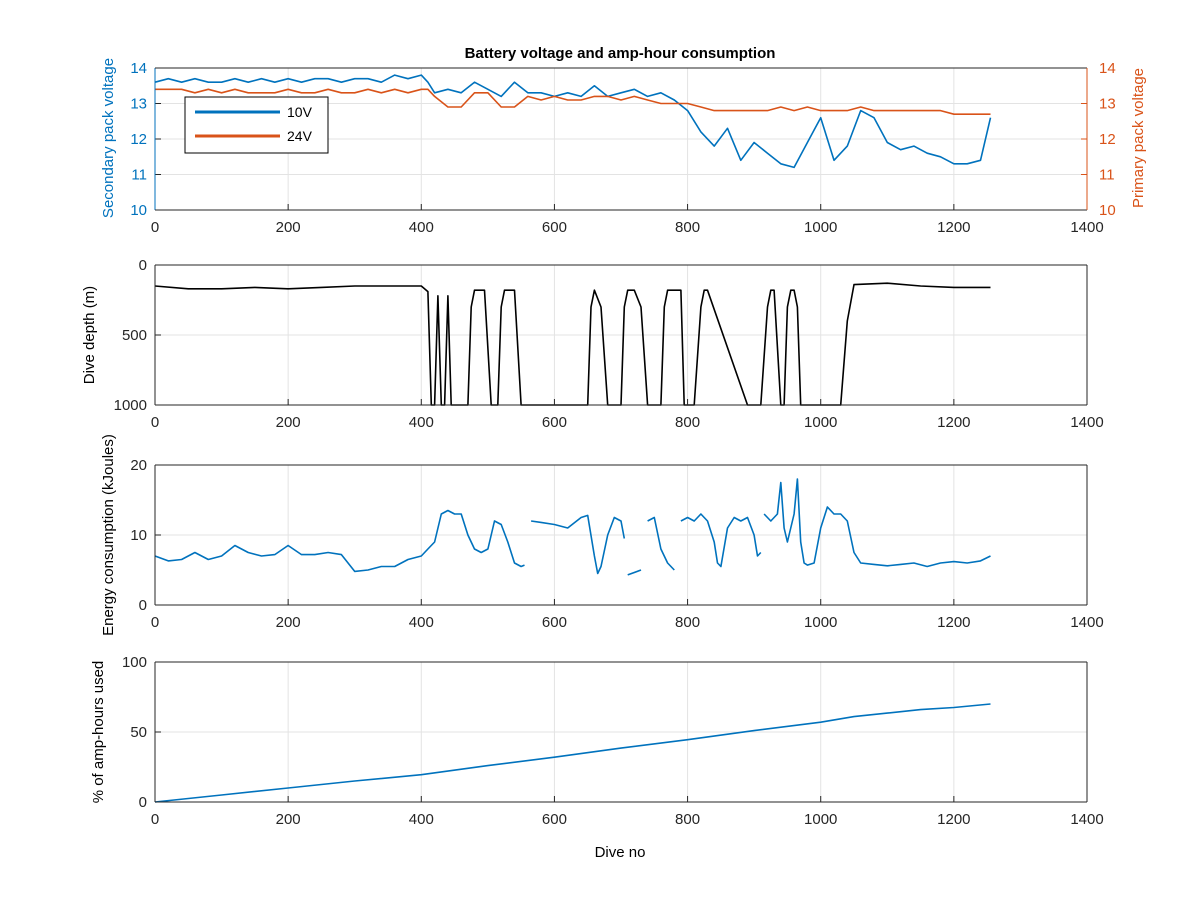 Image resolution: width=1200 pixels, height=900 pixels. I want to click on depth-grid, so click(621, 335).